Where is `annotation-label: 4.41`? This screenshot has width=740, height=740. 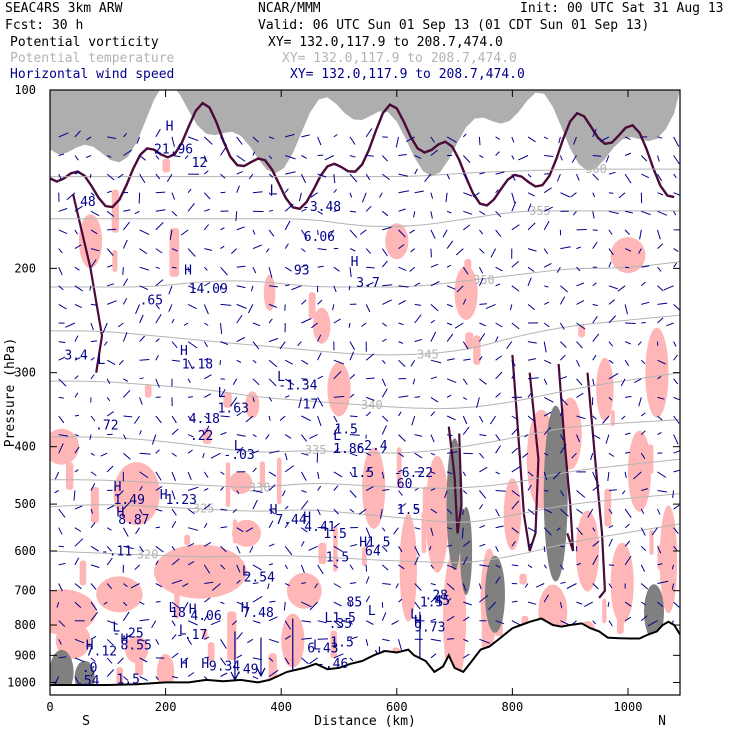
annotation-label: 4.41 is located at coordinates (319, 527).